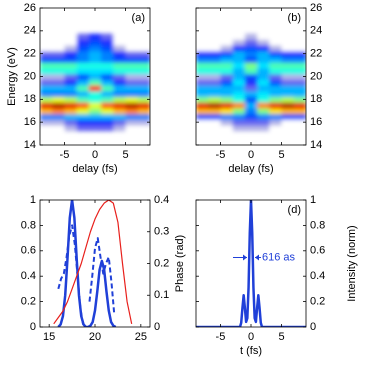 The image size is (374, 373). Describe the element at coordinates (294, 18) in the screenshot. I see `panel-label: (b)` at that location.